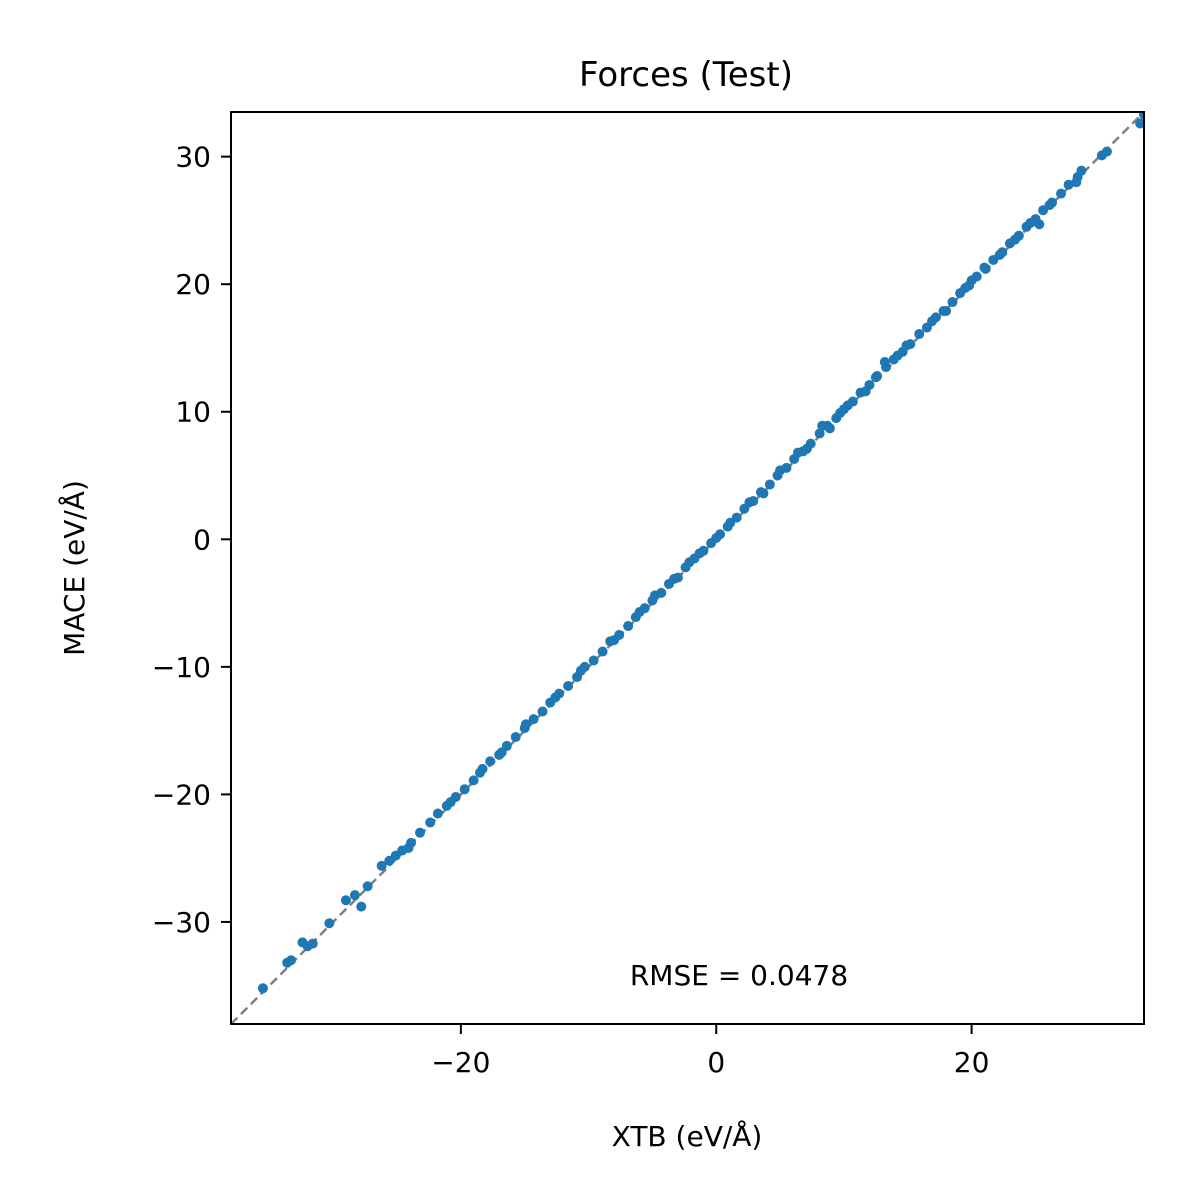  I want to click on y-tick-label: 0, so click(202, 539).